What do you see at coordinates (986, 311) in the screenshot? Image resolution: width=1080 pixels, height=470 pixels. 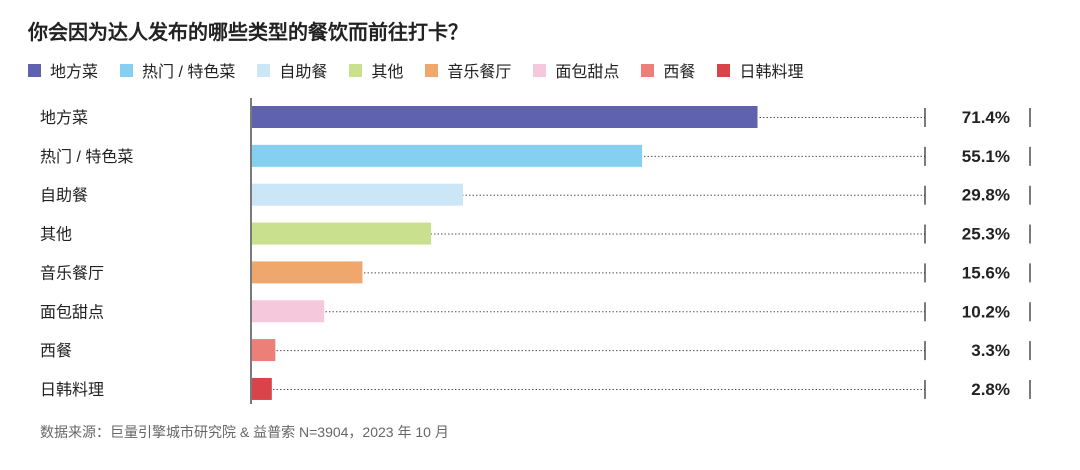 I see `value-label: 10.2%` at bounding box center [986, 311].